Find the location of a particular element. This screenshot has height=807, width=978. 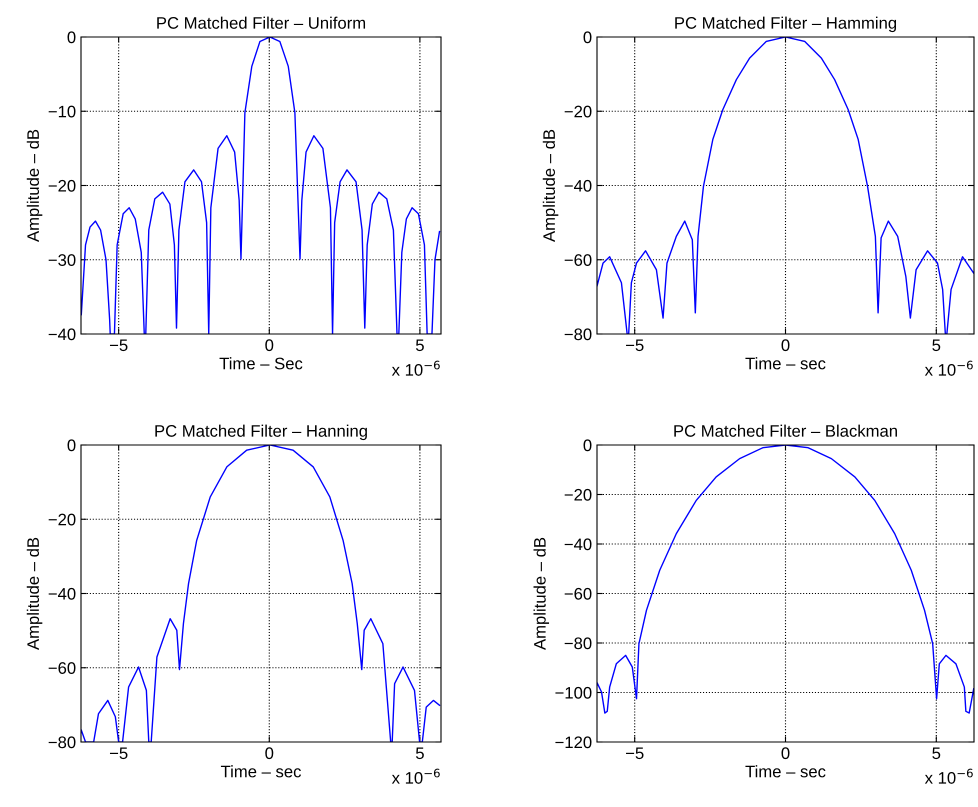

y-tick-label: −100 is located at coordinates (573, 692).